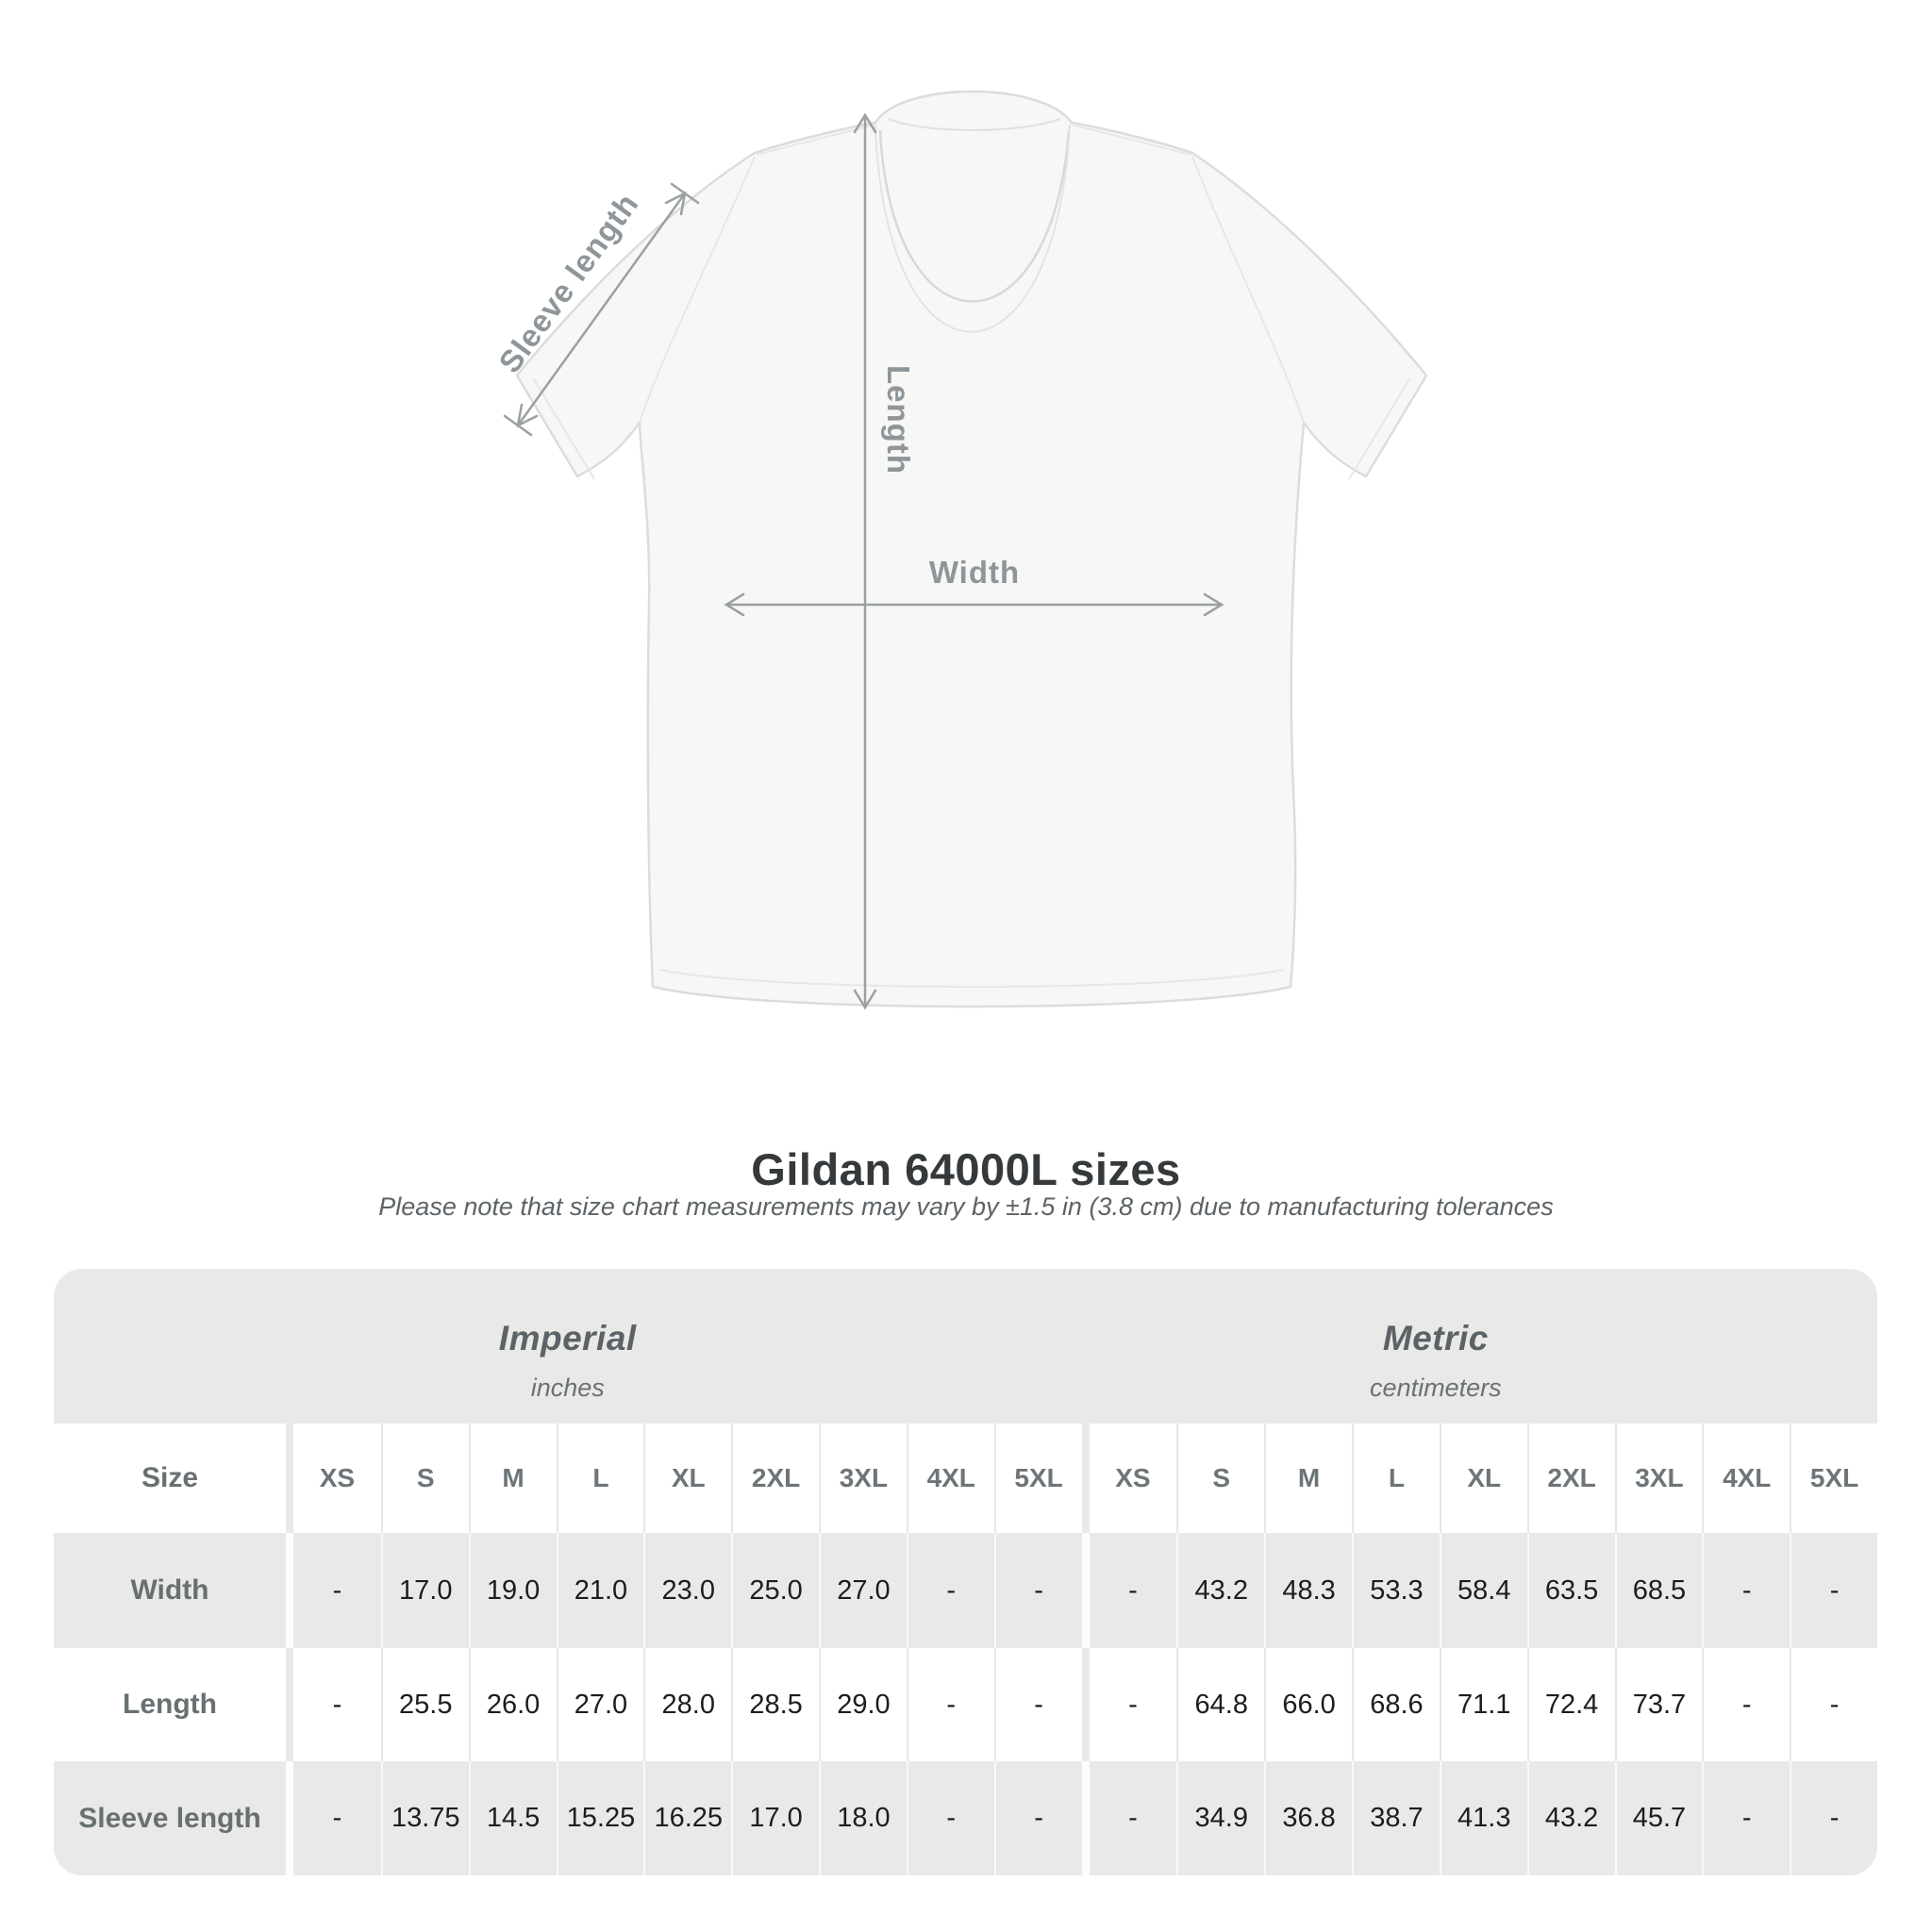  Describe the element at coordinates (512, 1818) in the screenshot. I see `table-cell: 14.5` at that location.